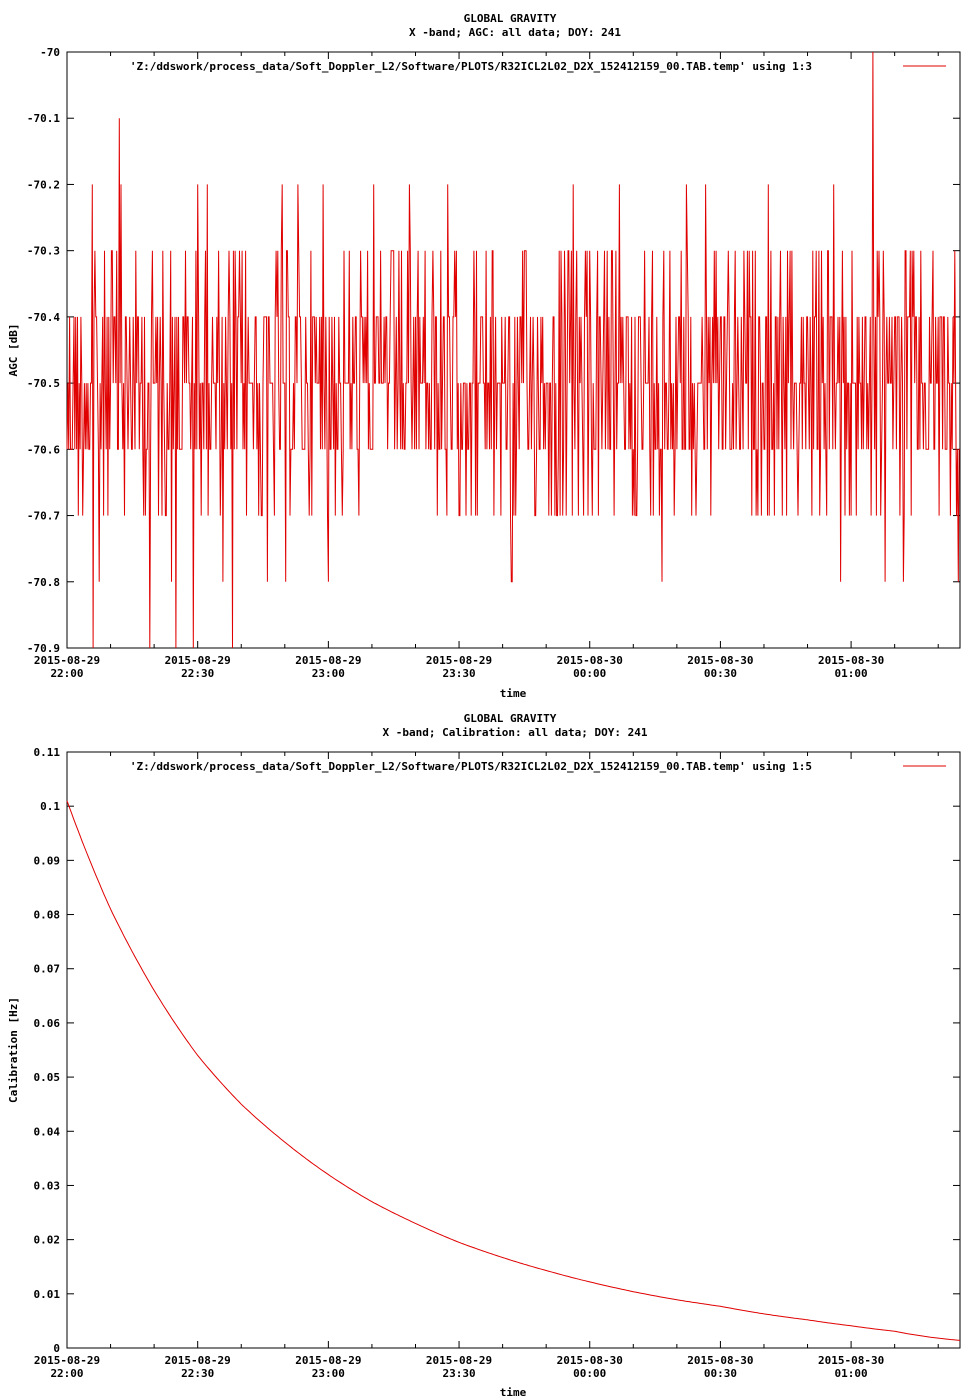  Describe the element at coordinates (43, 184) in the screenshot. I see `y-tick-label: -70.2` at that location.